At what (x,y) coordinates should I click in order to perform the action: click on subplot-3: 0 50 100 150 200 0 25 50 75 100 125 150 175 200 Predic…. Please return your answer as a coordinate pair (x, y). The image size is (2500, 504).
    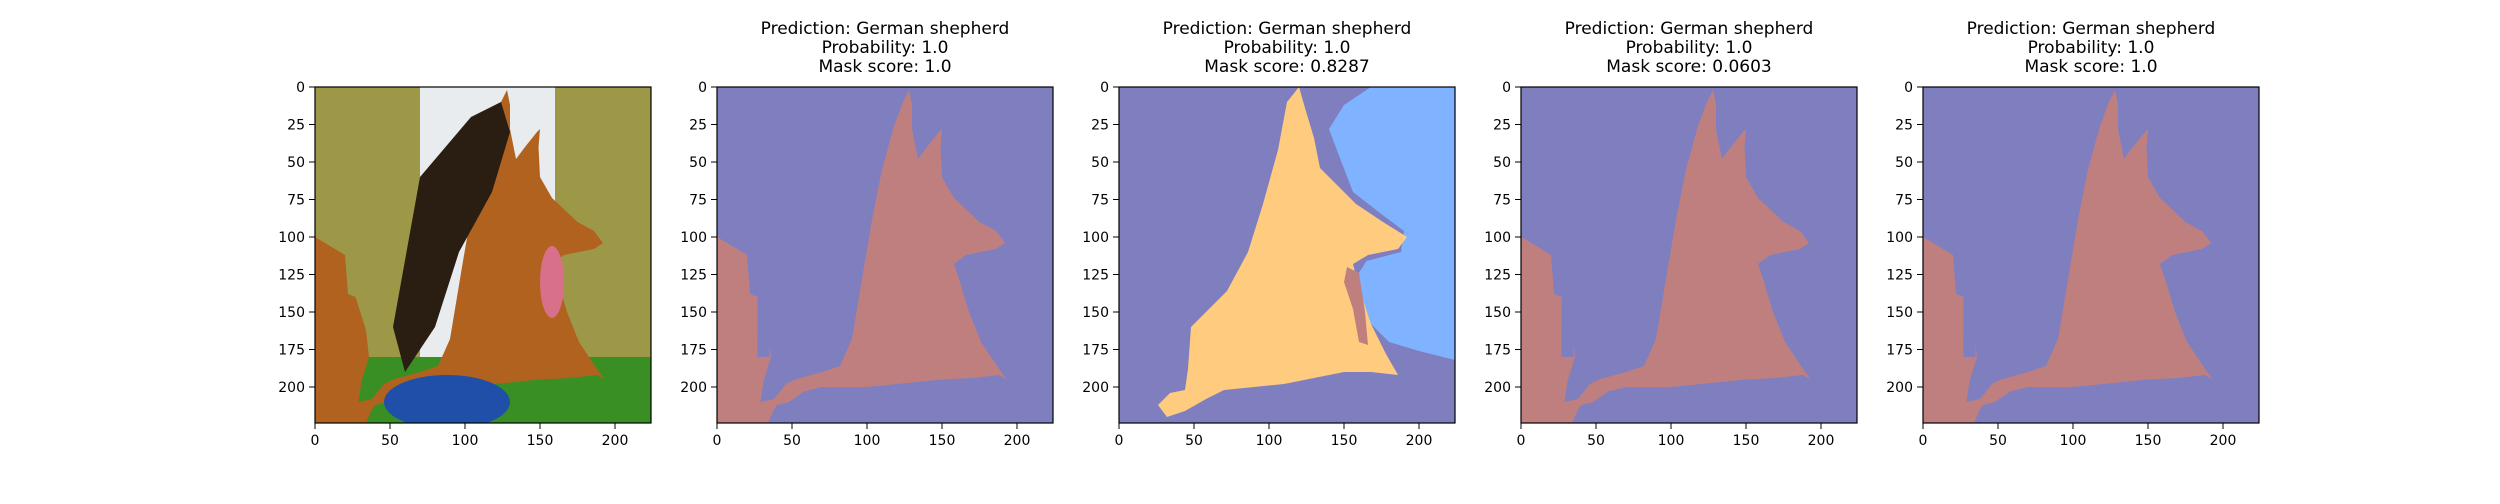
    Looking at the image, I should click on (1269, 234).